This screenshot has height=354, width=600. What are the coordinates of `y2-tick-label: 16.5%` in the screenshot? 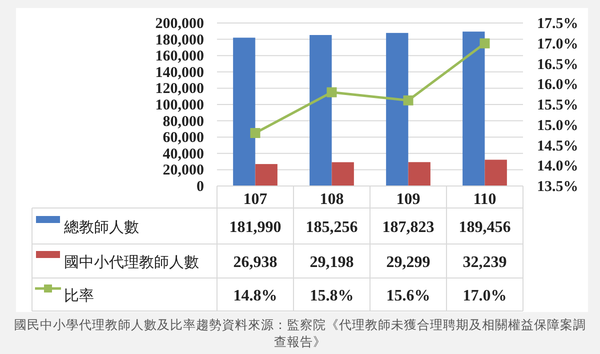 It's located at (557, 64).